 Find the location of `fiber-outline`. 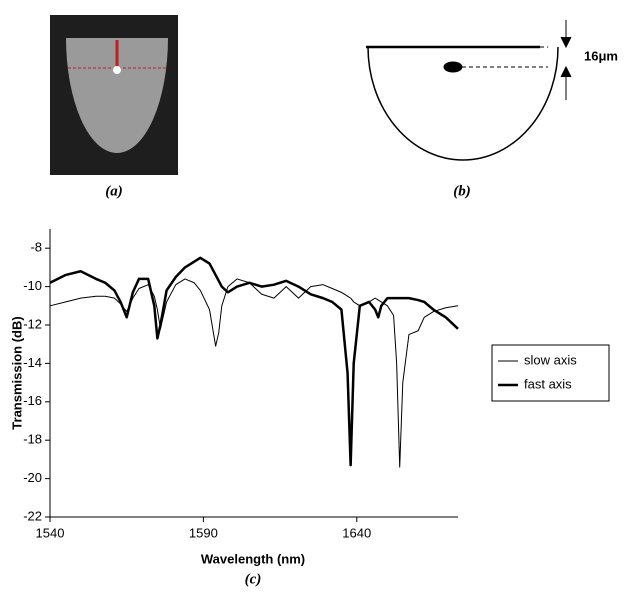

fiber-outline is located at coordinates (463, 103).